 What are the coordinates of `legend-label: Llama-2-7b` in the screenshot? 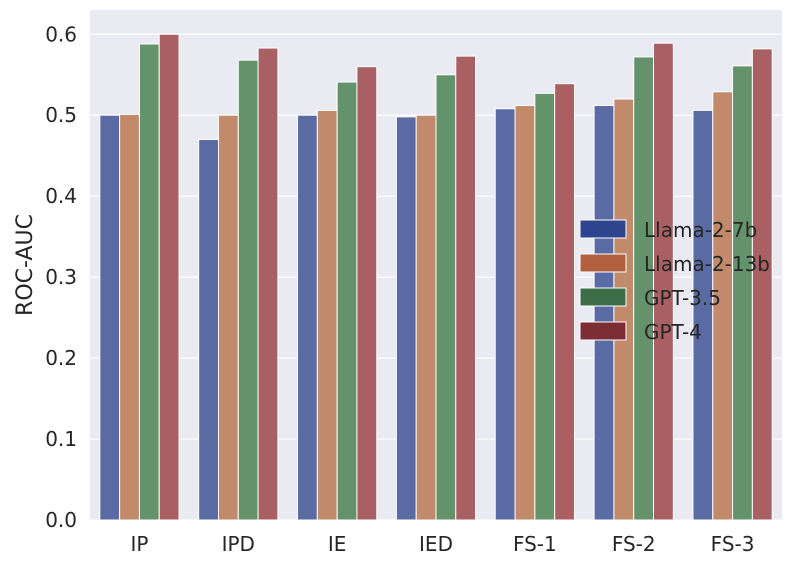 It's located at (700, 230).